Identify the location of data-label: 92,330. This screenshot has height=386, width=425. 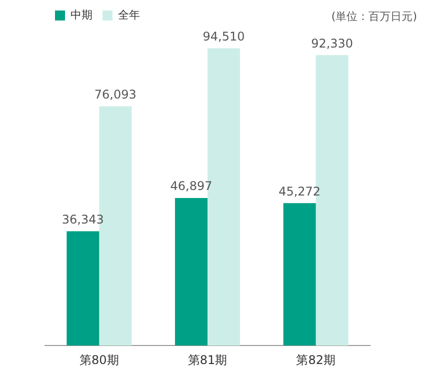
(332, 43).